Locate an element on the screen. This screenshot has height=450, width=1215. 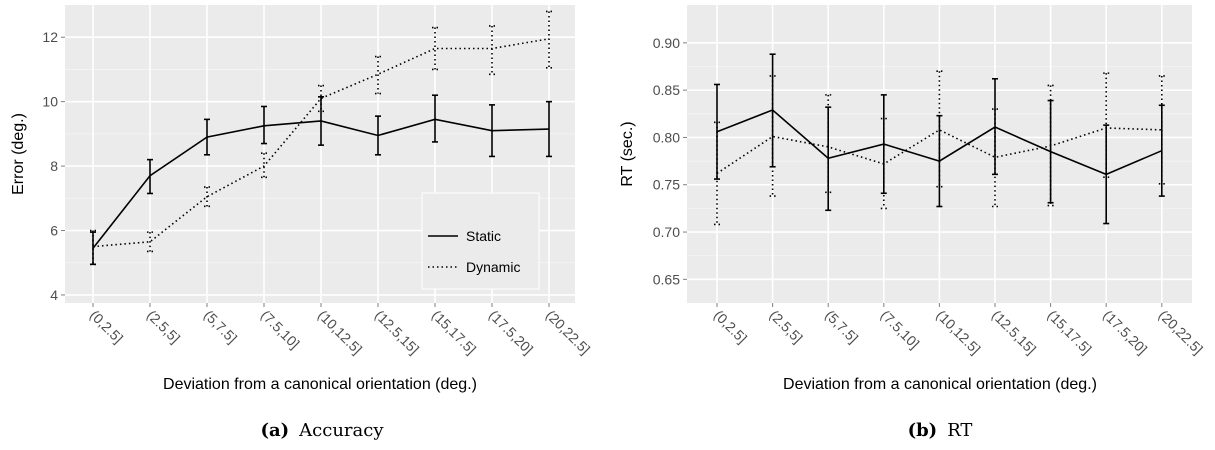
dynamic-line is located at coordinates (939, 151).